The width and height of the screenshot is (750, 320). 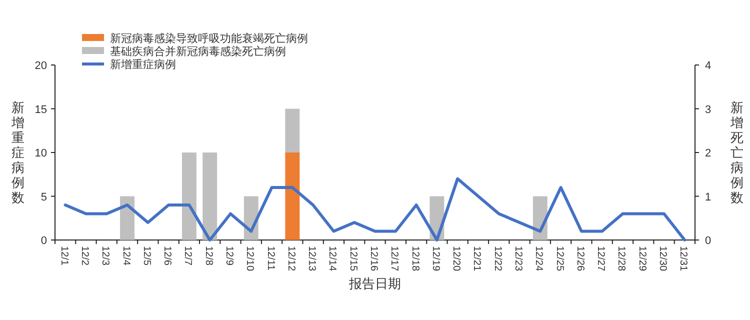 I want to click on x-tick-label: 12/22, so click(x=497, y=259).